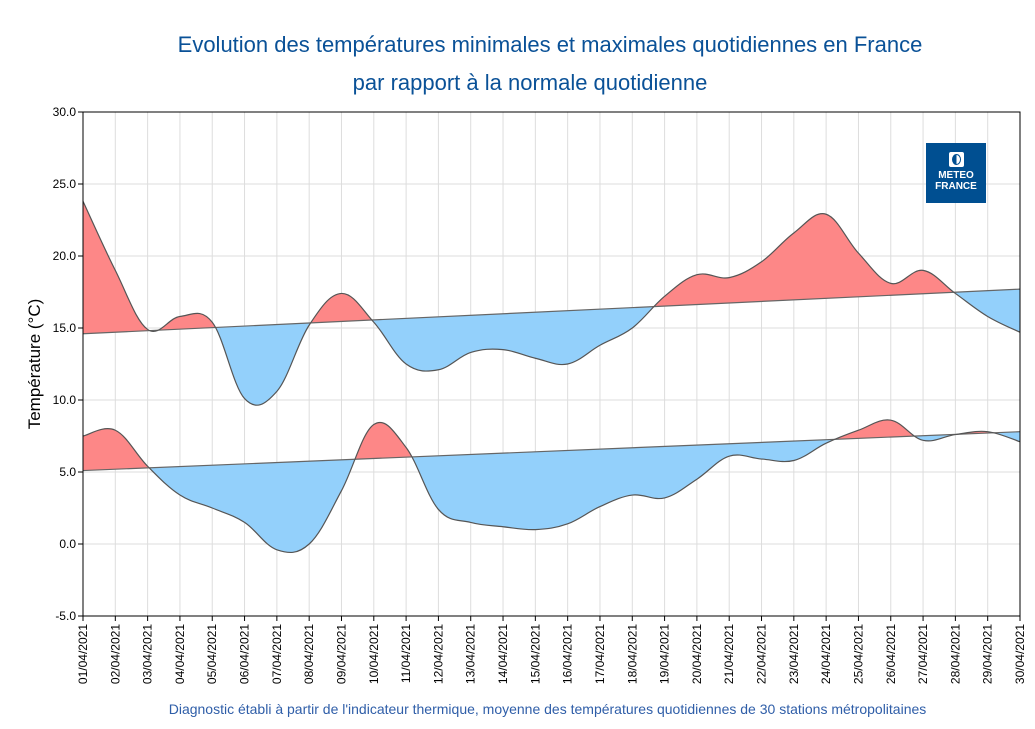 The image size is (1035, 729). What do you see at coordinates (762, 654) in the screenshot?
I see `x-tick-label: 22/04/2021` at bounding box center [762, 654].